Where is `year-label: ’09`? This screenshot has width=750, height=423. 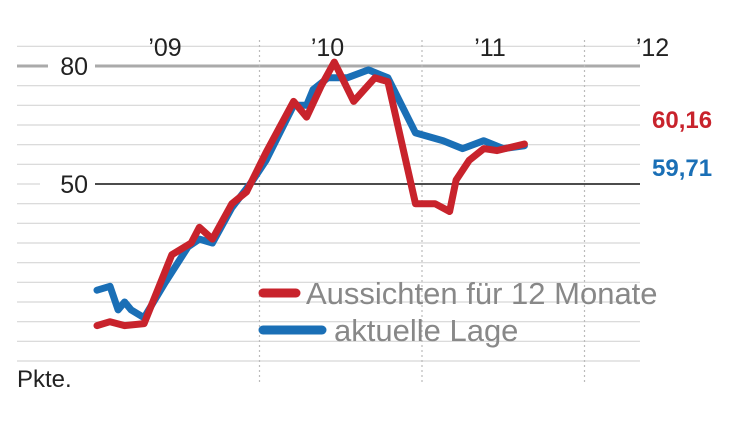 year-label: ’09 is located at coordinates (164, 48).